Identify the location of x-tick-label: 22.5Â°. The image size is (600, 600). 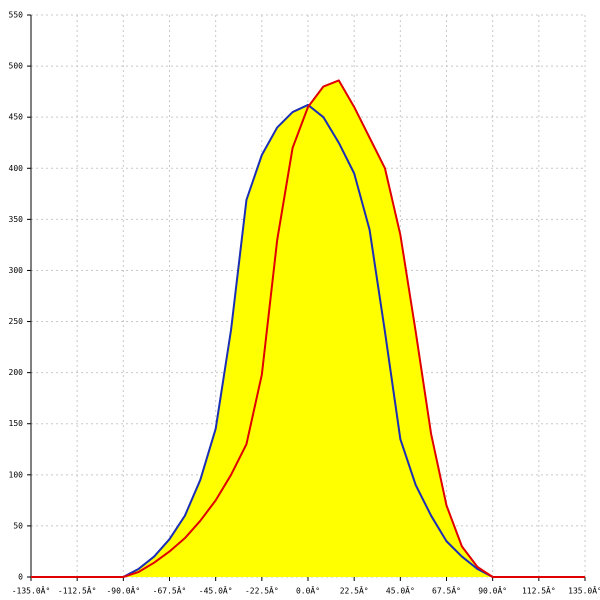
(354, 590).